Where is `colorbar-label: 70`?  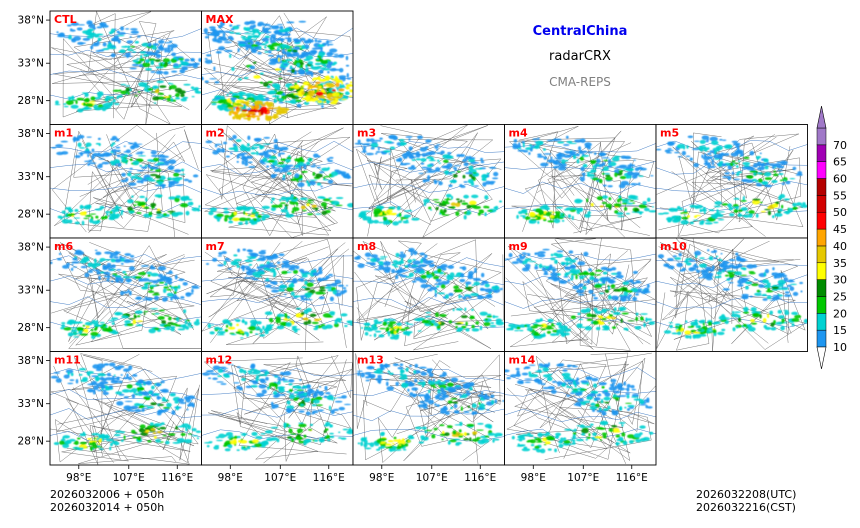 colorbar-label: 70 is located at coordinates (840, 145).